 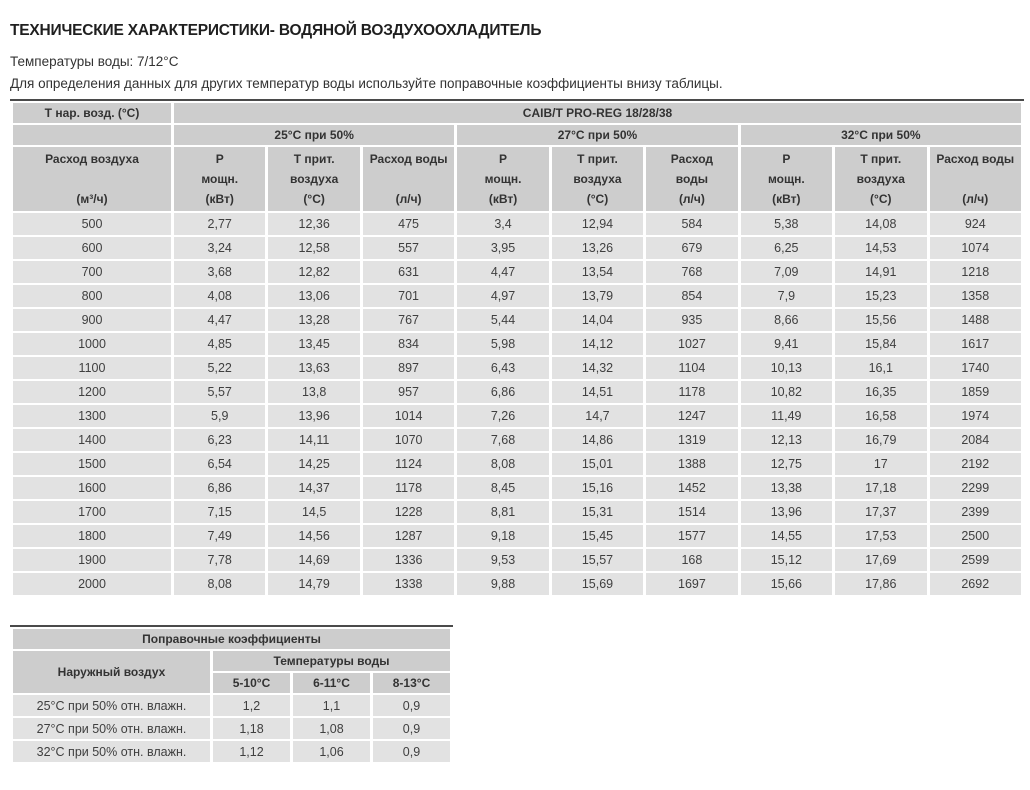 What do you see at coordinates (220, 179) in the screenshot?
I see `power-column-header-25c: Р мощн. (кВт)` at bounding box center [220, 179].